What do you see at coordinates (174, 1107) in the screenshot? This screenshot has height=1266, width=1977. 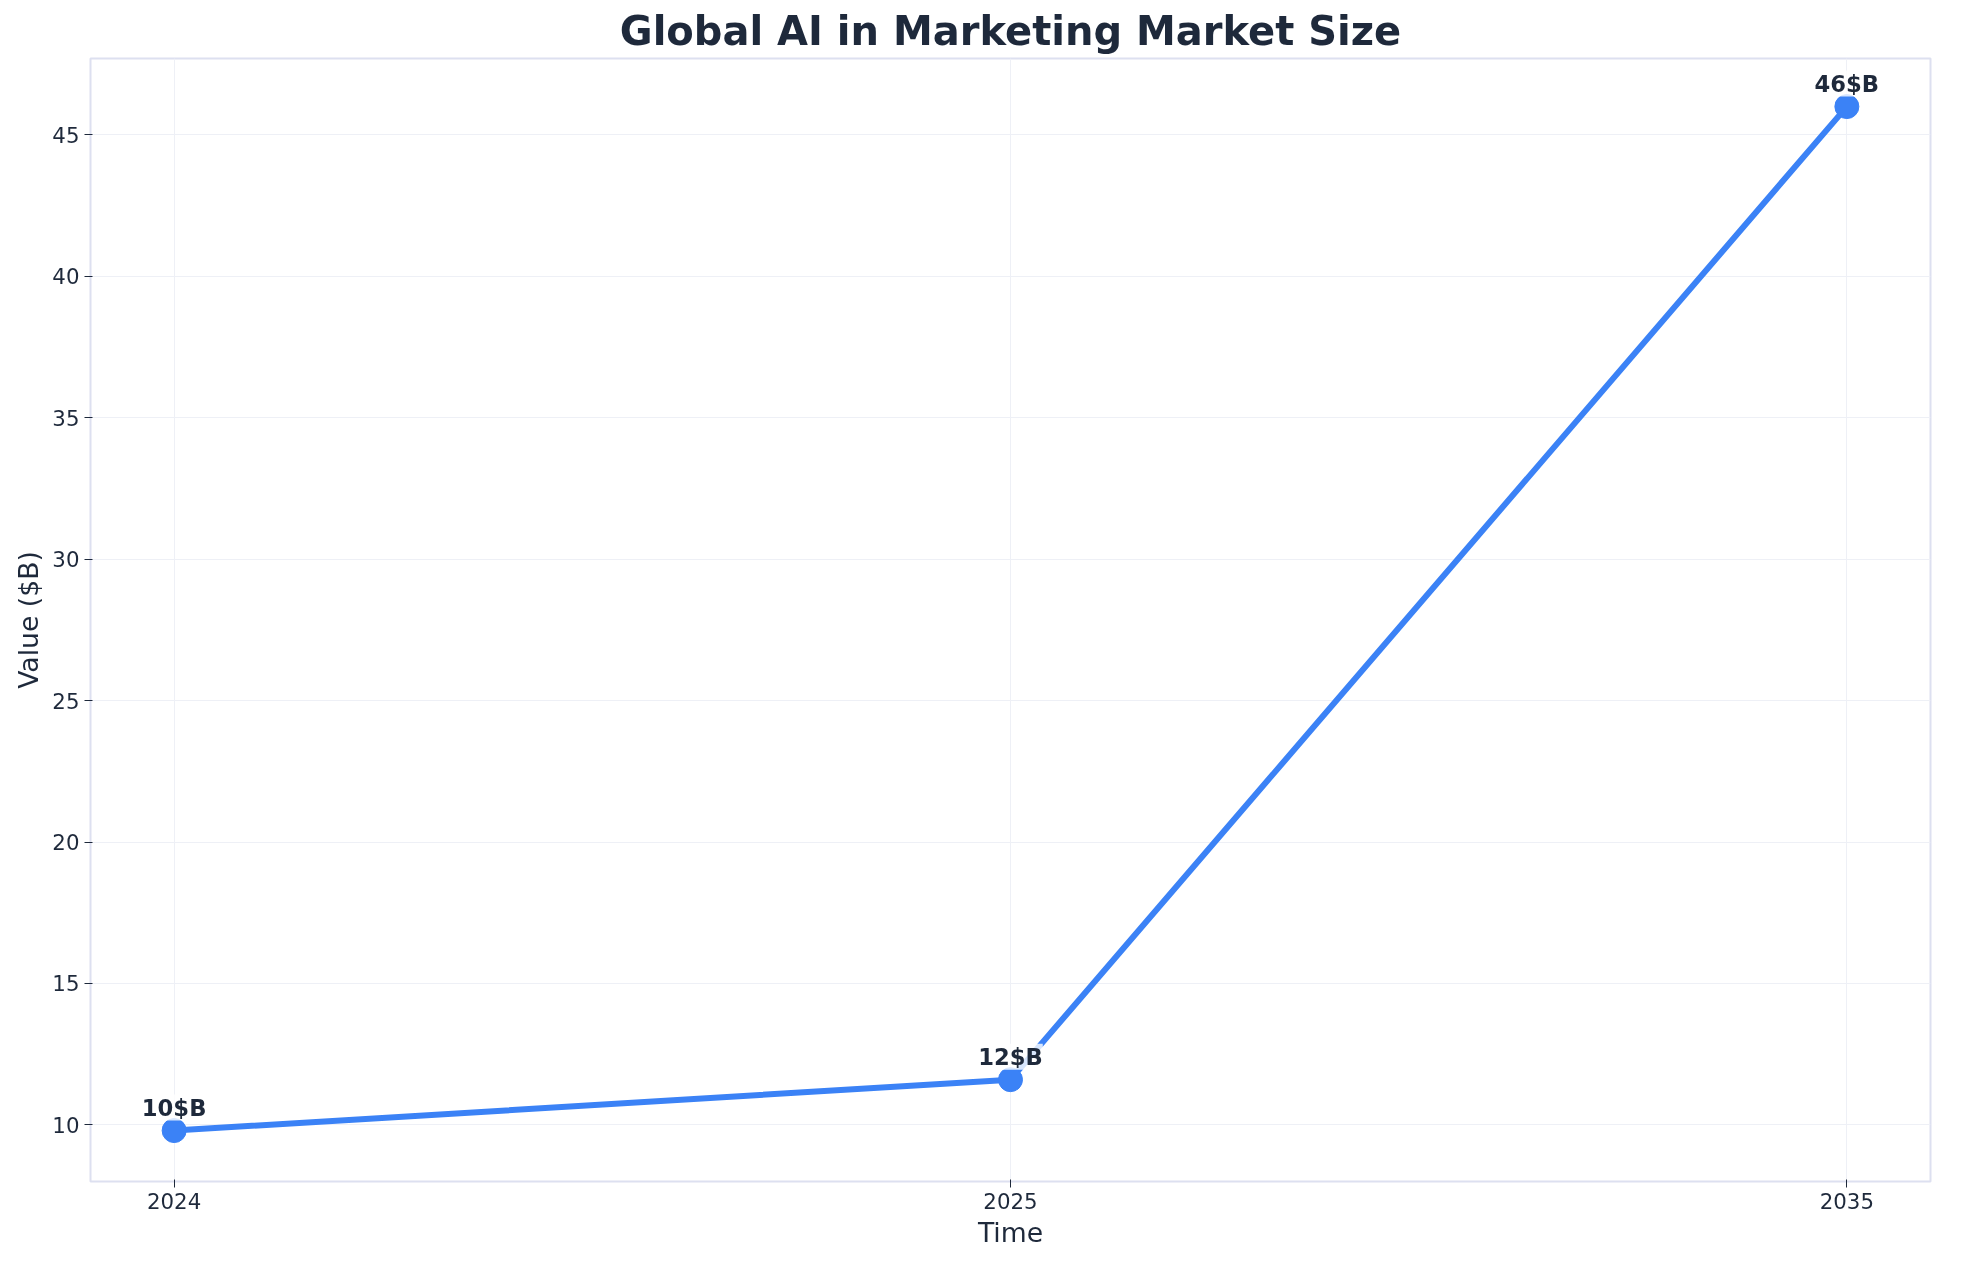 I see `data-label: 10$B` at bounding box center [174, 1107].